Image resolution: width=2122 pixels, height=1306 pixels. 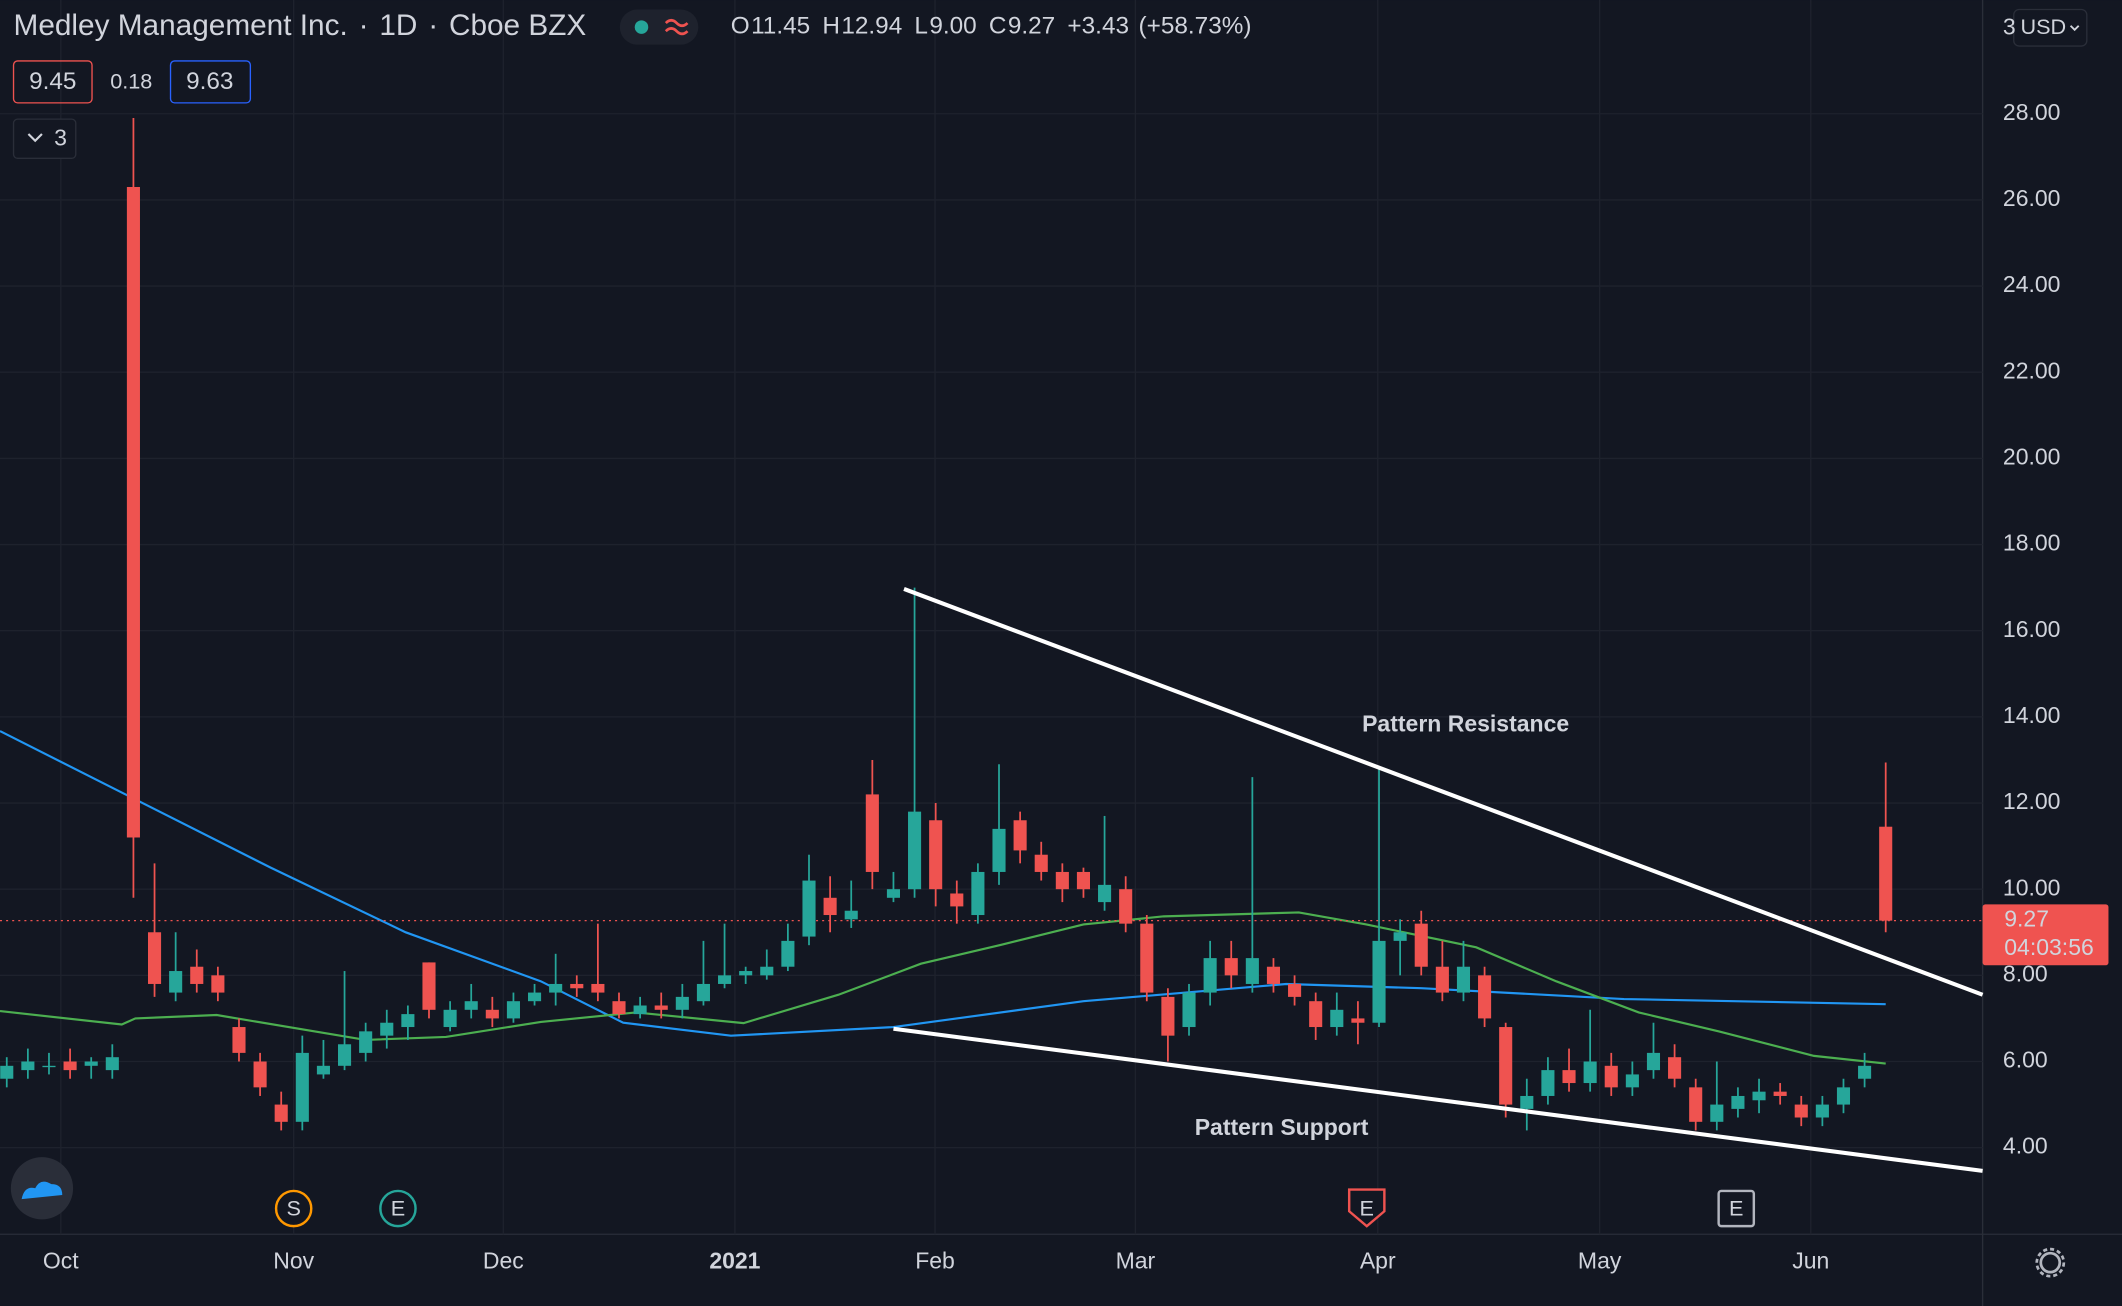 What do you see at coordinates (2032, 456) in the screenshot?
I see `y-tick-label: 20.00` at bounding box center [2032, 456].